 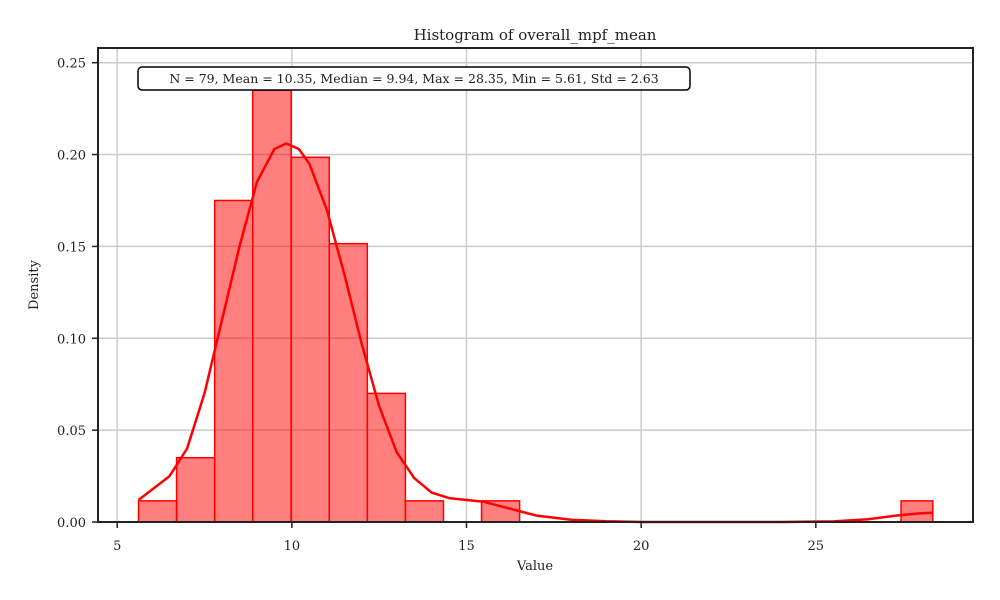 What do you see at coordinates (71, 64) in the screenshot?
I see `y-tick-label: 0.25` at bounding box center [71, 64].